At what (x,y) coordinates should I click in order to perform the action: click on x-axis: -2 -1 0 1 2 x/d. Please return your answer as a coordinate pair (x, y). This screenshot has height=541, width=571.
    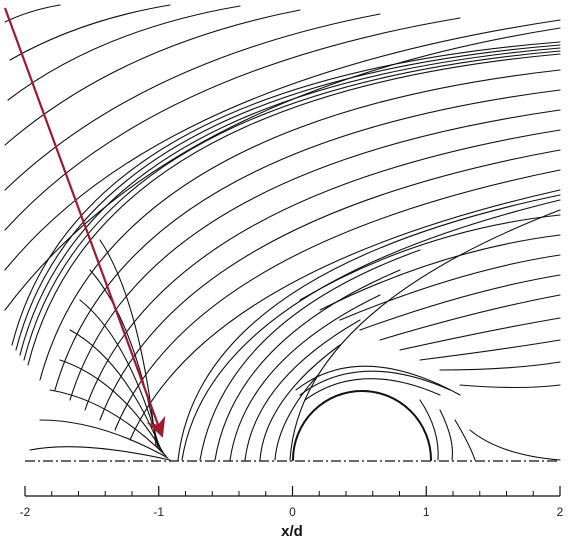
    Looking at the image, I should click on (292, 513).